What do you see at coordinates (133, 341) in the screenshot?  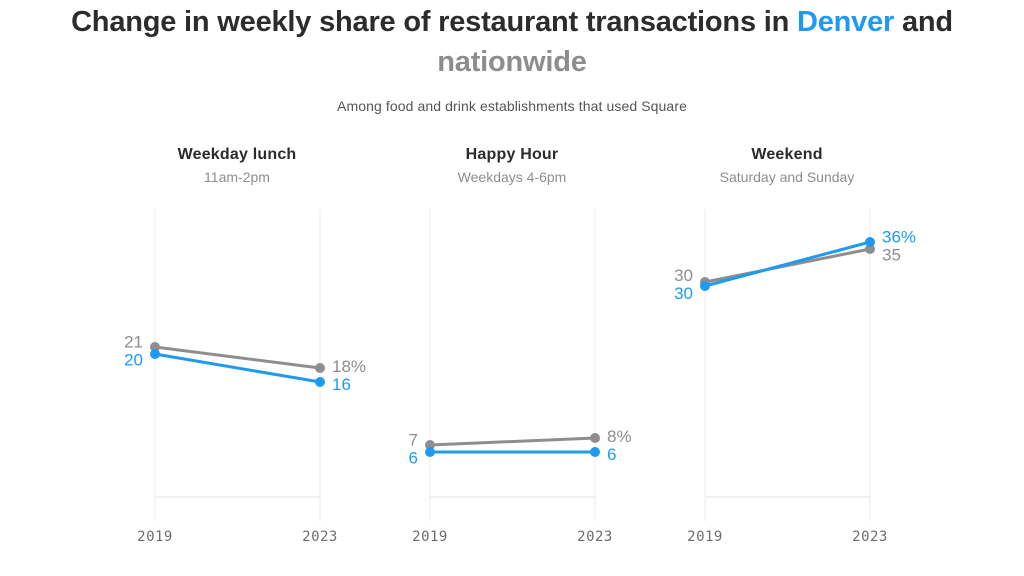 I see `value-label: 21` at bounding box center [133, 341].